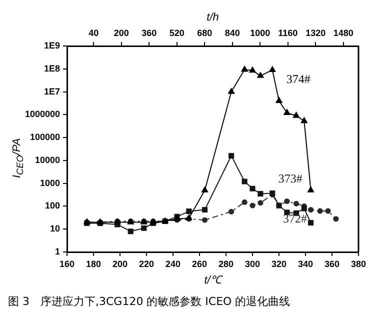 The width and height of the screenshot is (377, 321). I want to click on y-tick-label: 1000000, so click(42, 114).